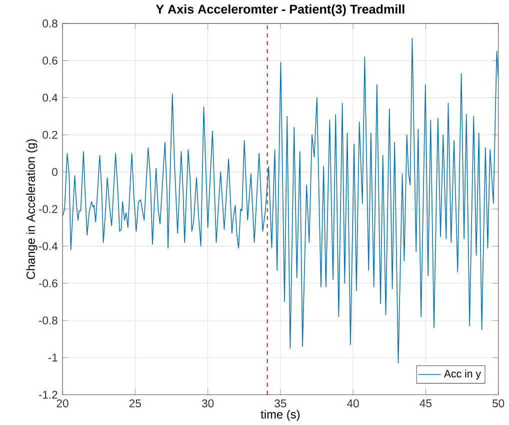 The width and height of the screenshot is (509, 425). I want to click on x-tick-label: 20, so click(62, 403).